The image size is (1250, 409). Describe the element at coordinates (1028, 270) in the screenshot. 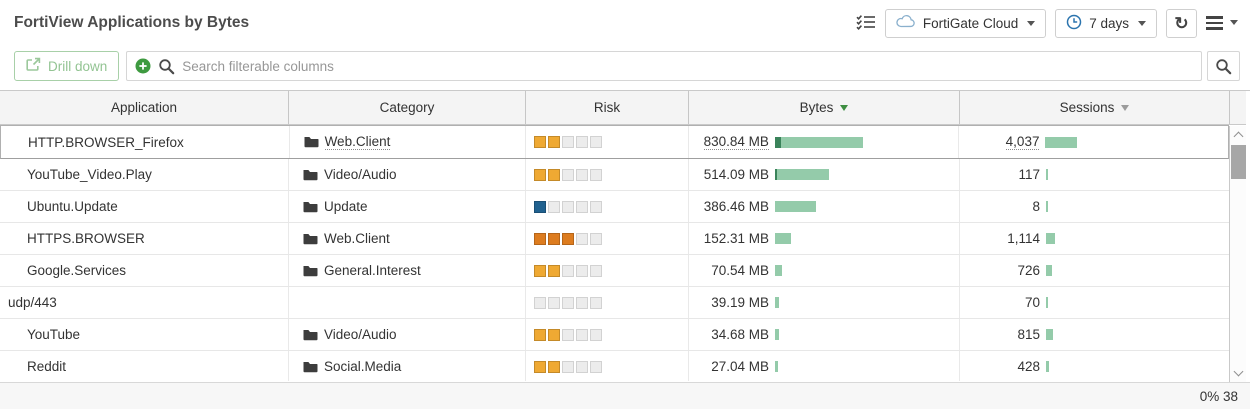

I see `sessions-value: 726` at that location.